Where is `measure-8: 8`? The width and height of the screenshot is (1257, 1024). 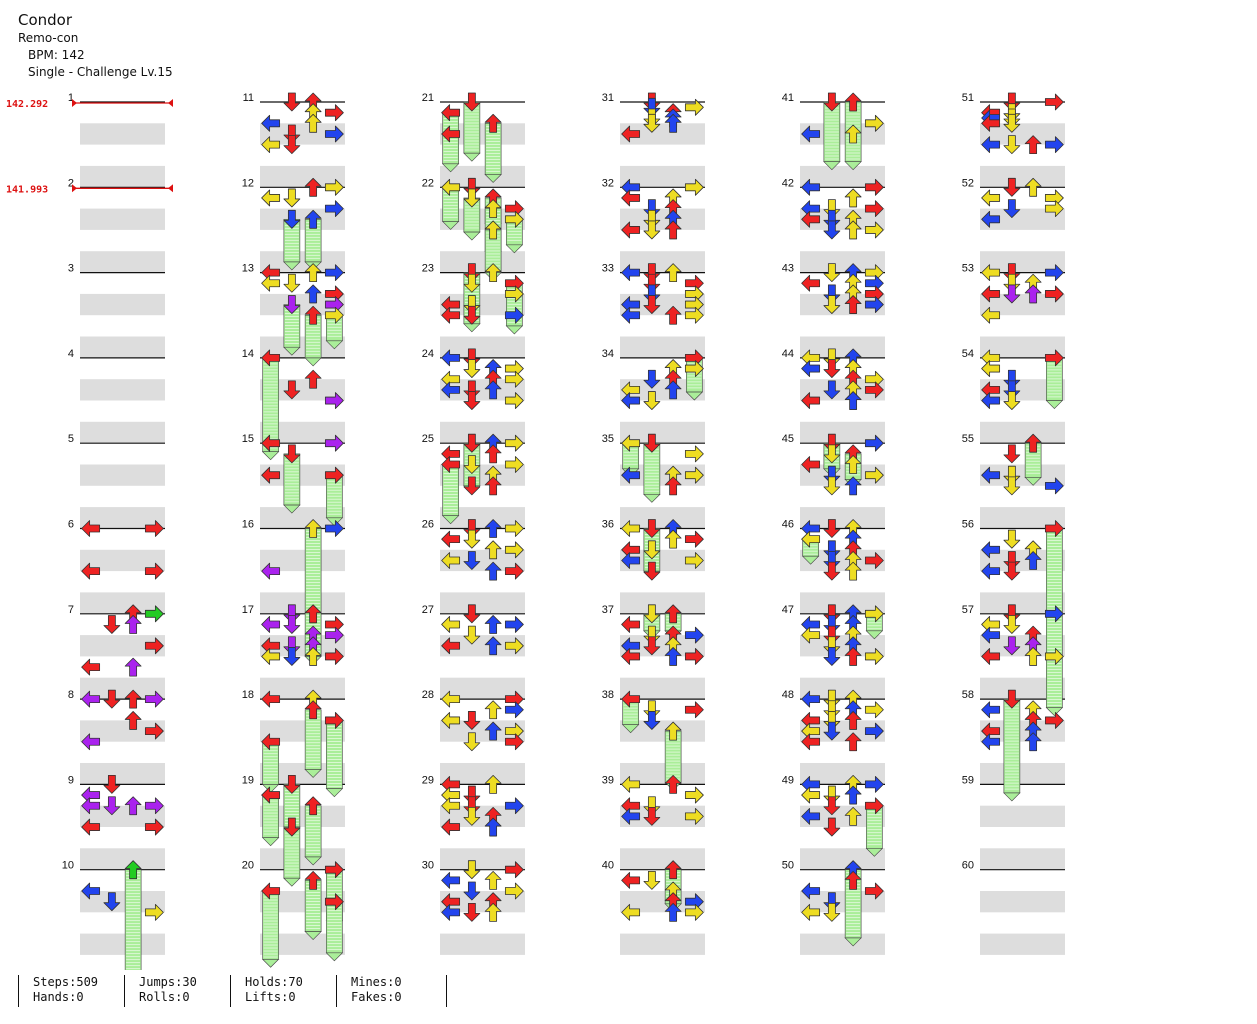 measure-8: 8 is located at coordinates (116, 737).